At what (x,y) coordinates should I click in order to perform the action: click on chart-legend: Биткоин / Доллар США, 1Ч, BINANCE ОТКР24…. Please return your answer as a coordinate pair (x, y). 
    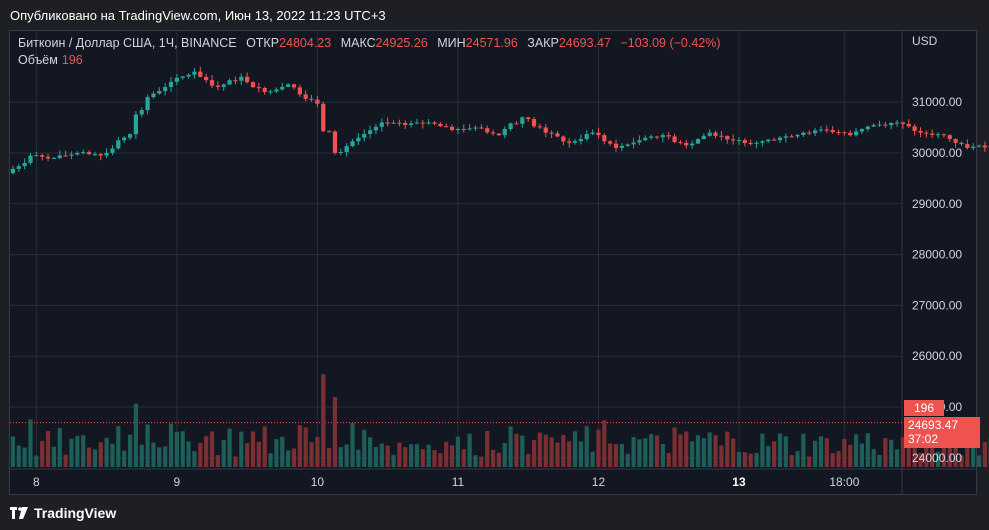
    Looking at the image, I should click on (369, 43).